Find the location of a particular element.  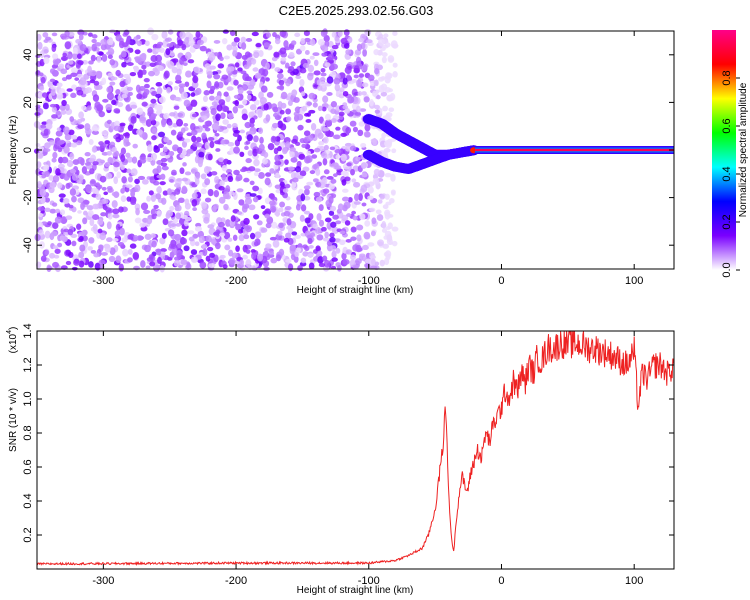

colorbar-tick-label: 0.6 is located at coordinates (727, 125).